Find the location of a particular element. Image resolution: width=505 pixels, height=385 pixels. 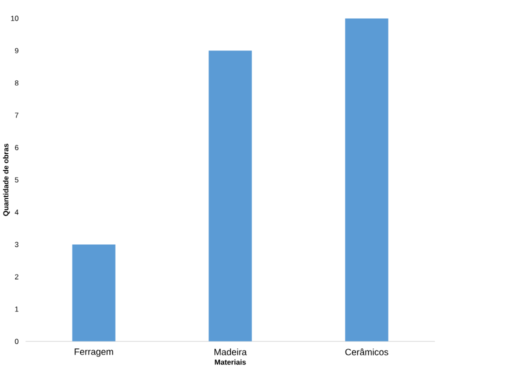

x-tick-label: Madeira is located at coordinates (230, 352).